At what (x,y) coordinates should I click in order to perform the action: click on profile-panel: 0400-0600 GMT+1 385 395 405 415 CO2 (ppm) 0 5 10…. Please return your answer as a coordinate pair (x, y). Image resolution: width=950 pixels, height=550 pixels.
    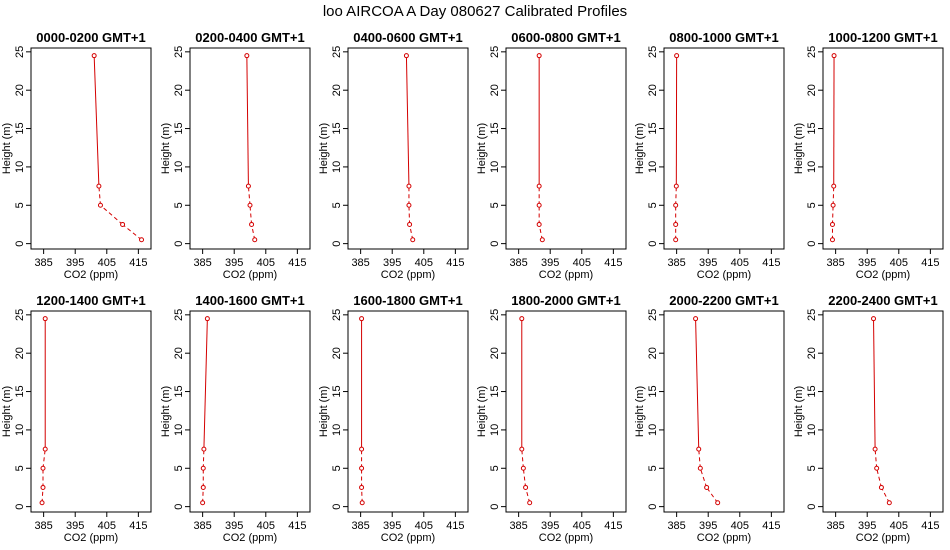
    Looking at the image, I should click on (393, 155).